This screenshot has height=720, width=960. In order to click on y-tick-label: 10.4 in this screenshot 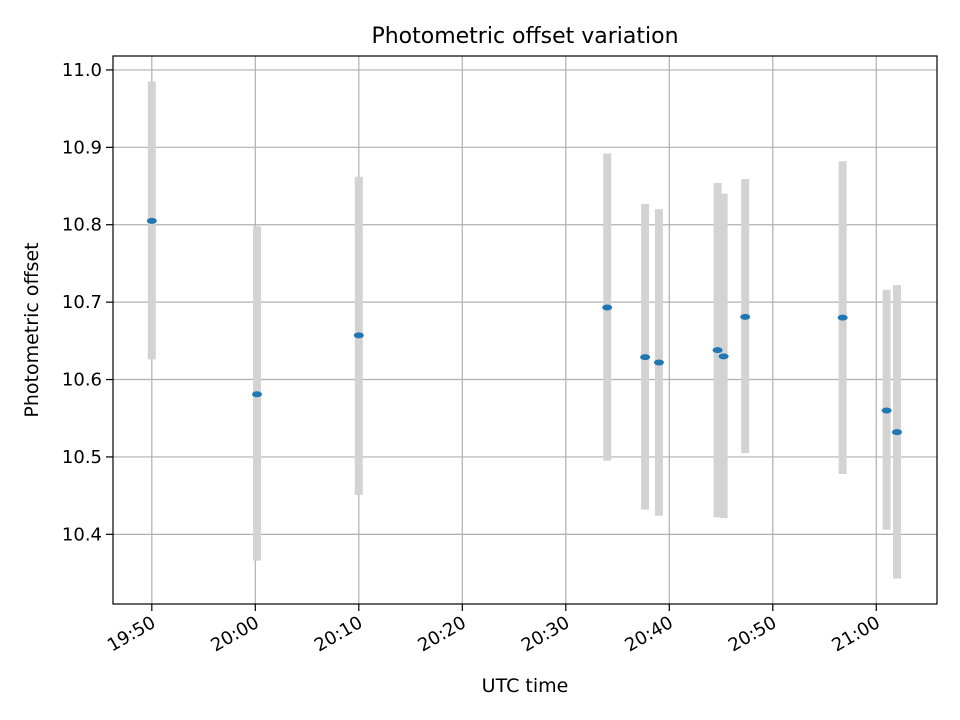, I will do `click(82, 534)`.